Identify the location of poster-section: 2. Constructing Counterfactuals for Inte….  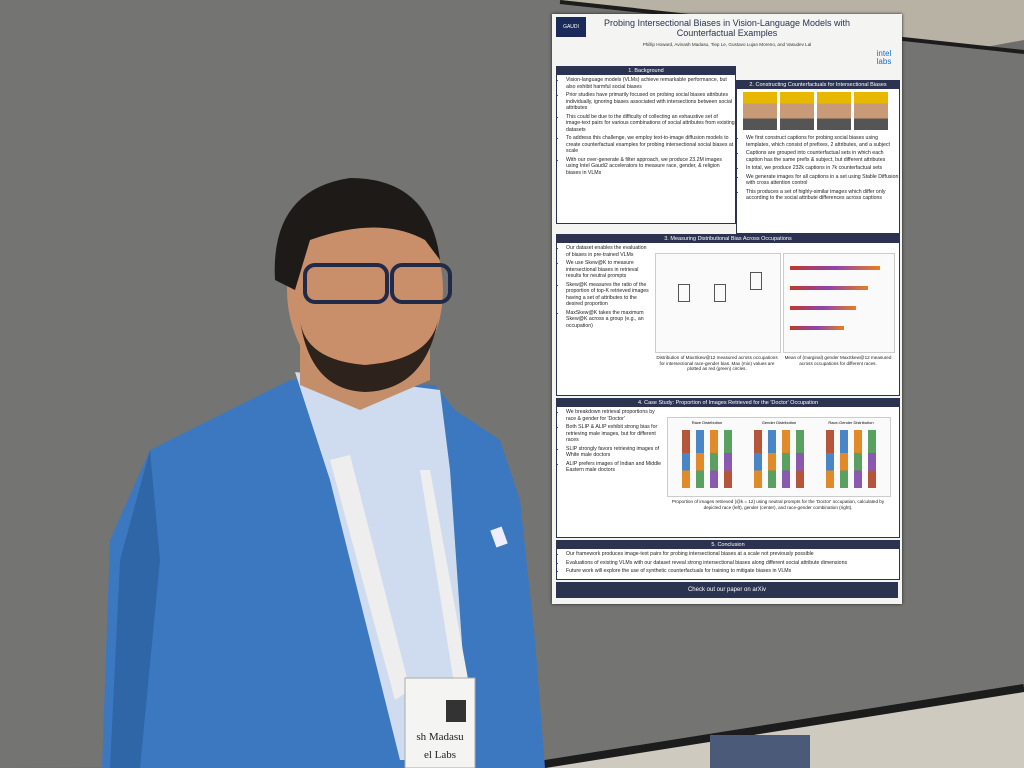
(818, 157).